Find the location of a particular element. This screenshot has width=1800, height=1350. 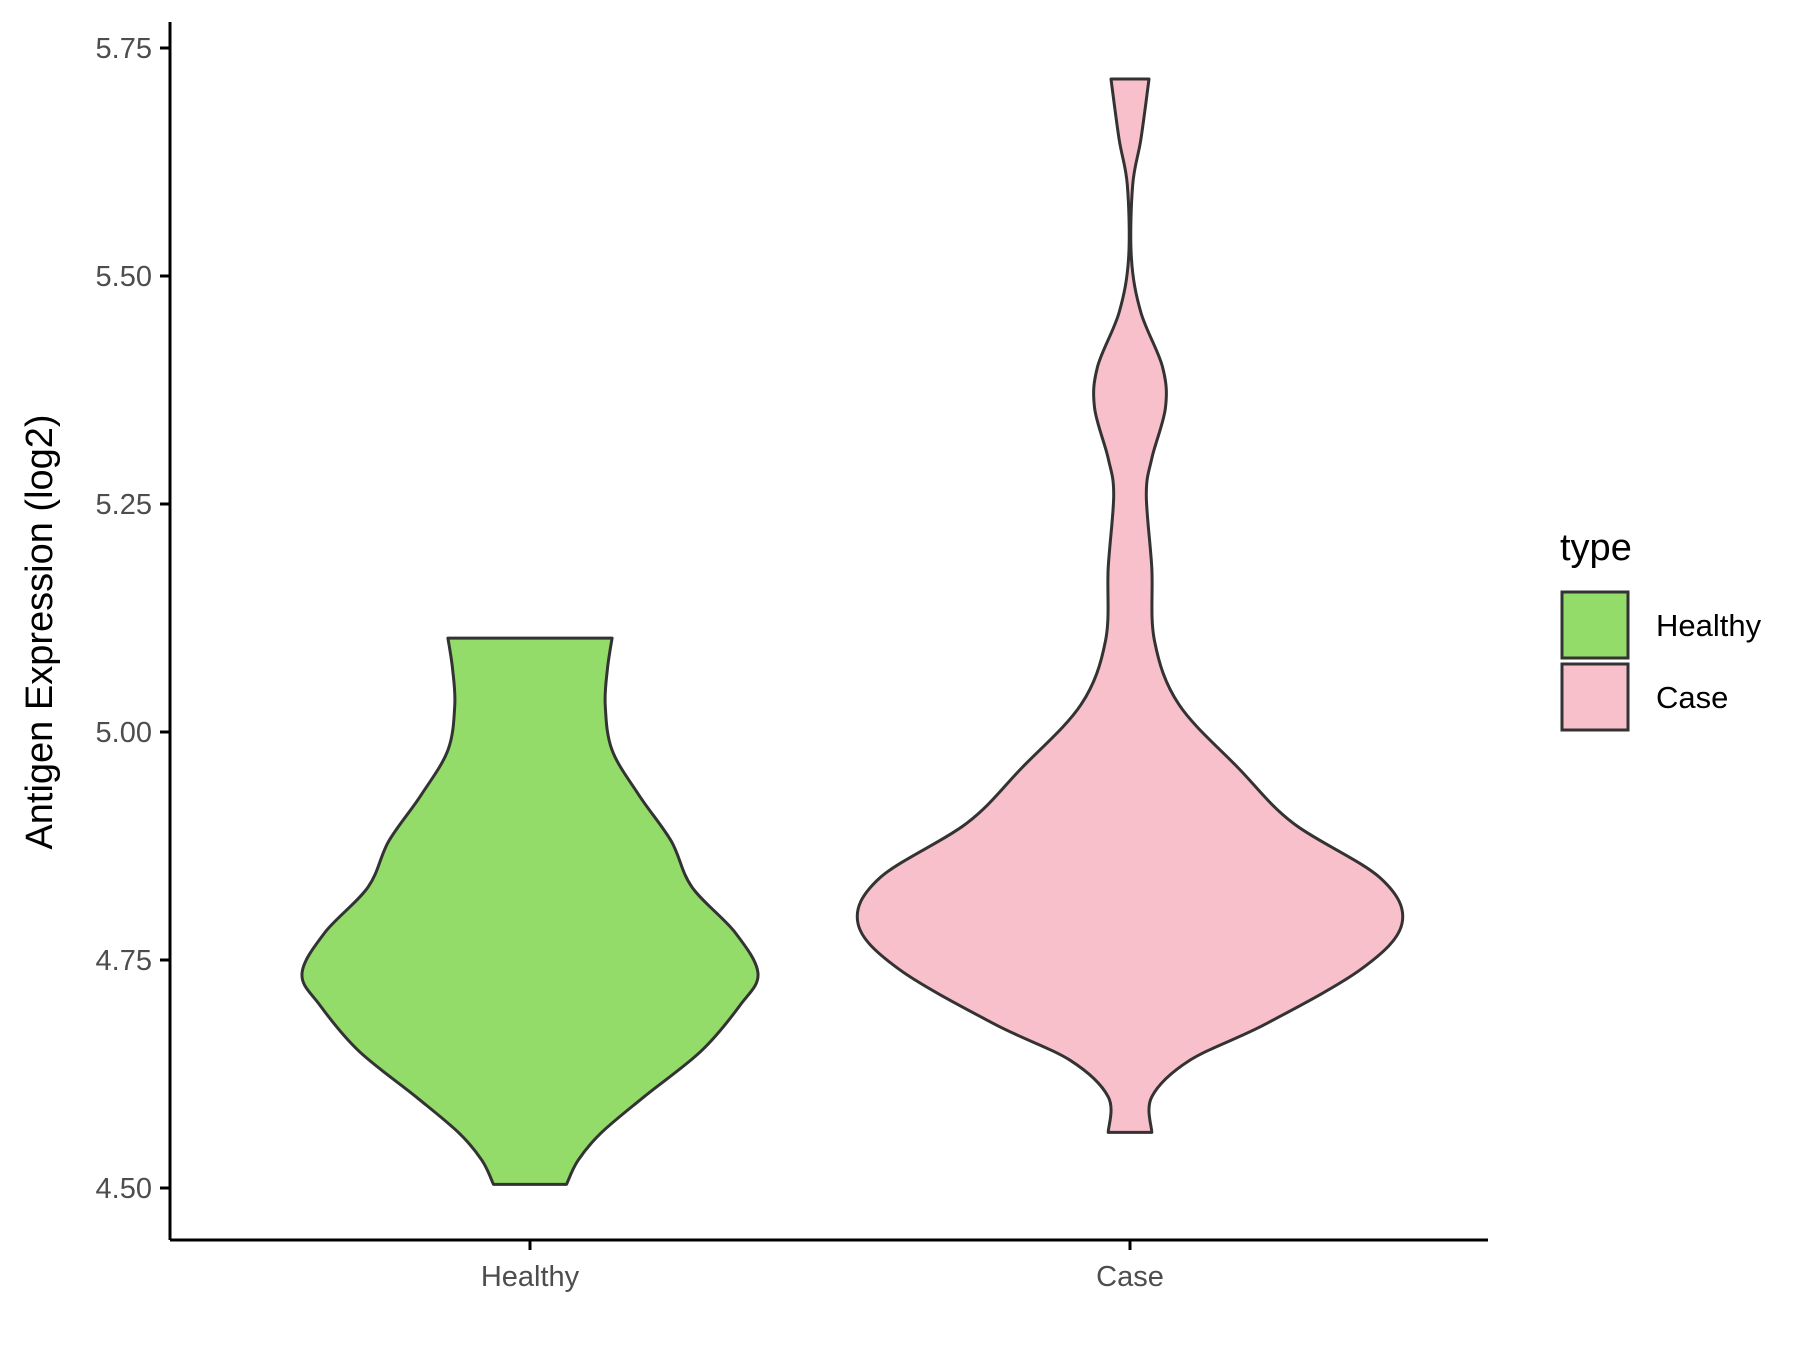

y-tick-label: 5.00 is located at coordinates (124, 733).